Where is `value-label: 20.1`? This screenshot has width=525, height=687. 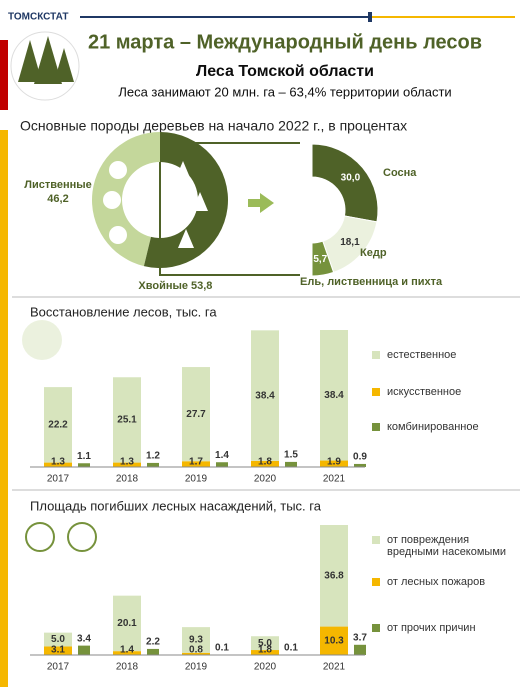 value-label: 20.1 is located at coordinates (127, 623).